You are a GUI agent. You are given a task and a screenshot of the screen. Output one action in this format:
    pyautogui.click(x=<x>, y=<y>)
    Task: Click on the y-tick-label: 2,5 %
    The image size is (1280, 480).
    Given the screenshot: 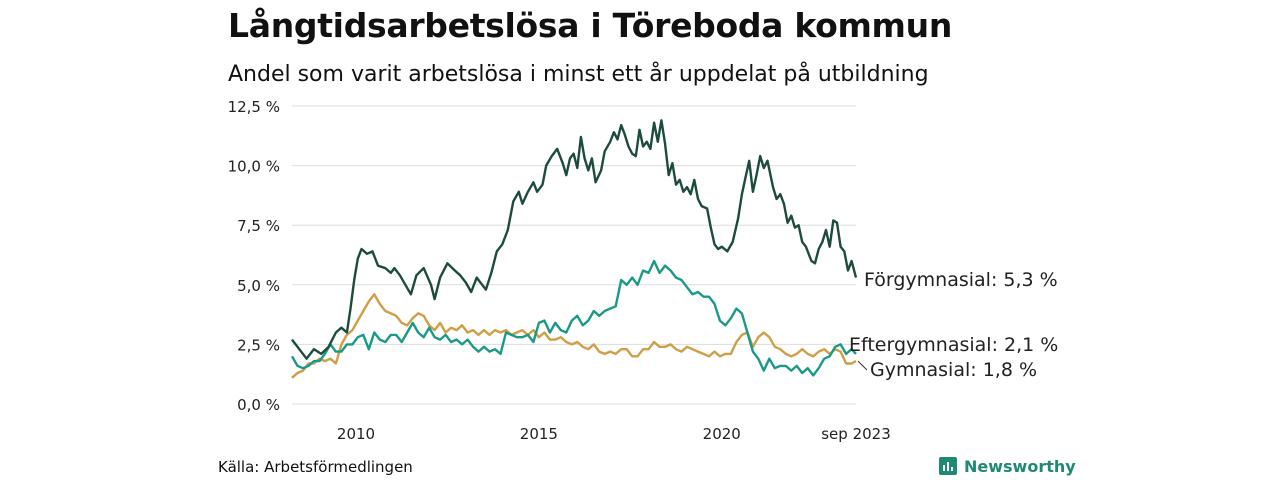 What is the action you would take?
    pyautogui.click(x=258, y=345)
    